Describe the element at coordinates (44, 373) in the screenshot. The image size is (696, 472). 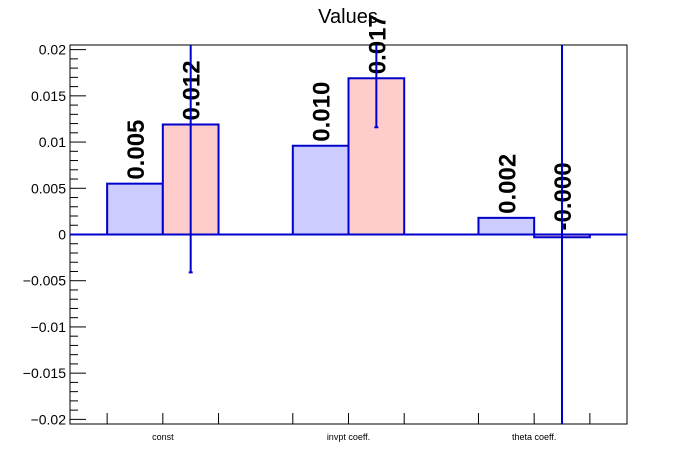
I see `y-tick-label: −0.015` at that location.